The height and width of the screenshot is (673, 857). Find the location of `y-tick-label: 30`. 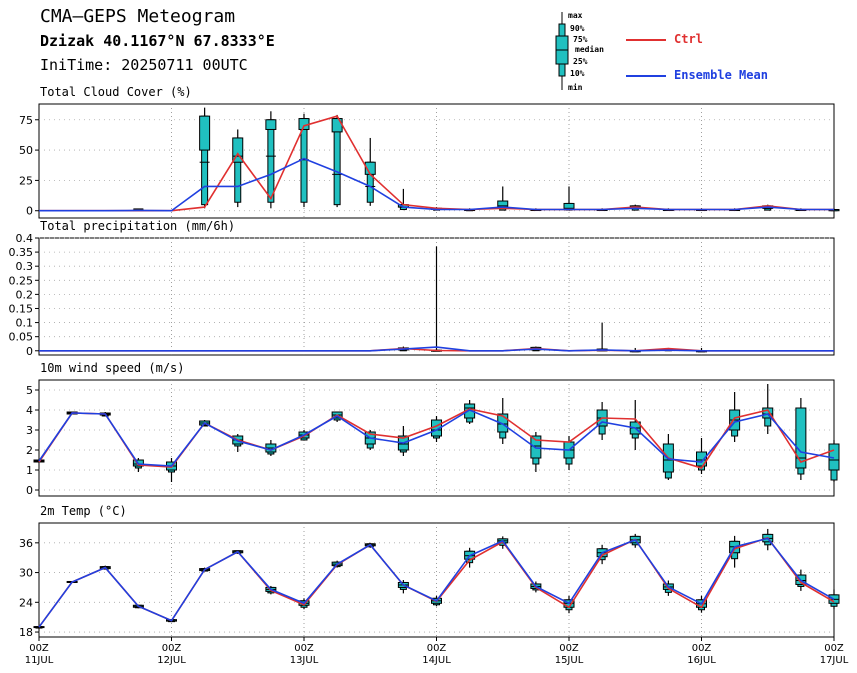

y-tick-label: 30 is located at coordinates (26, 573).